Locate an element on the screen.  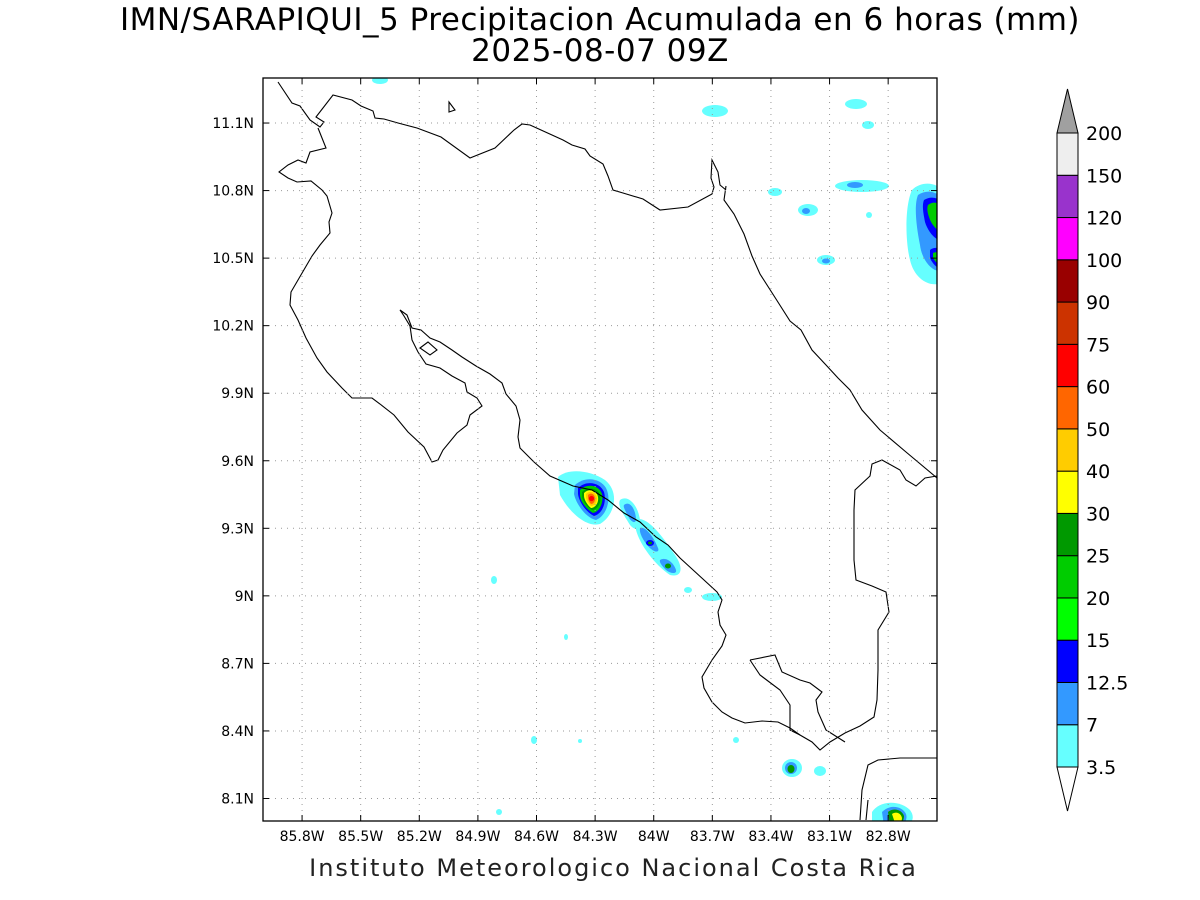
colorbar-over-triangle is located at coordinates (1067, 111).